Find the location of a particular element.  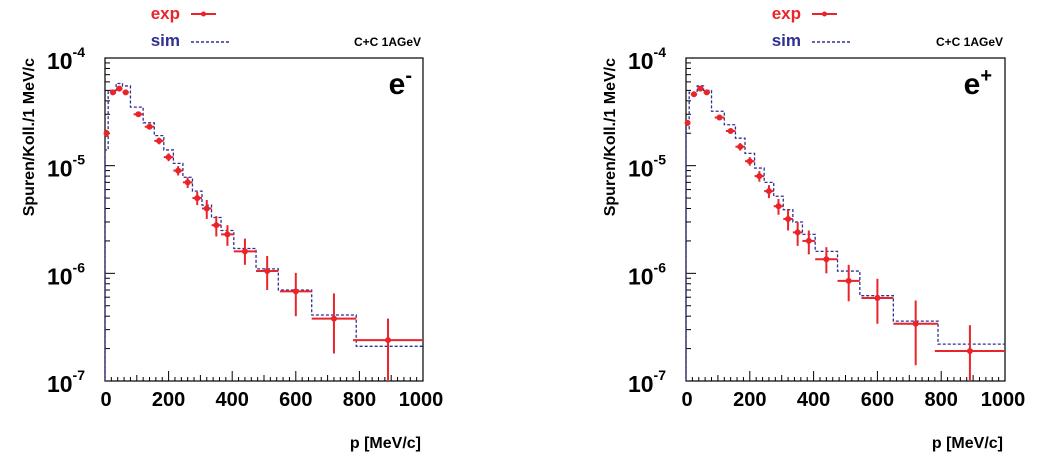

y-tick-label: 10⁻⁶ is located at coordinates (66, 274).